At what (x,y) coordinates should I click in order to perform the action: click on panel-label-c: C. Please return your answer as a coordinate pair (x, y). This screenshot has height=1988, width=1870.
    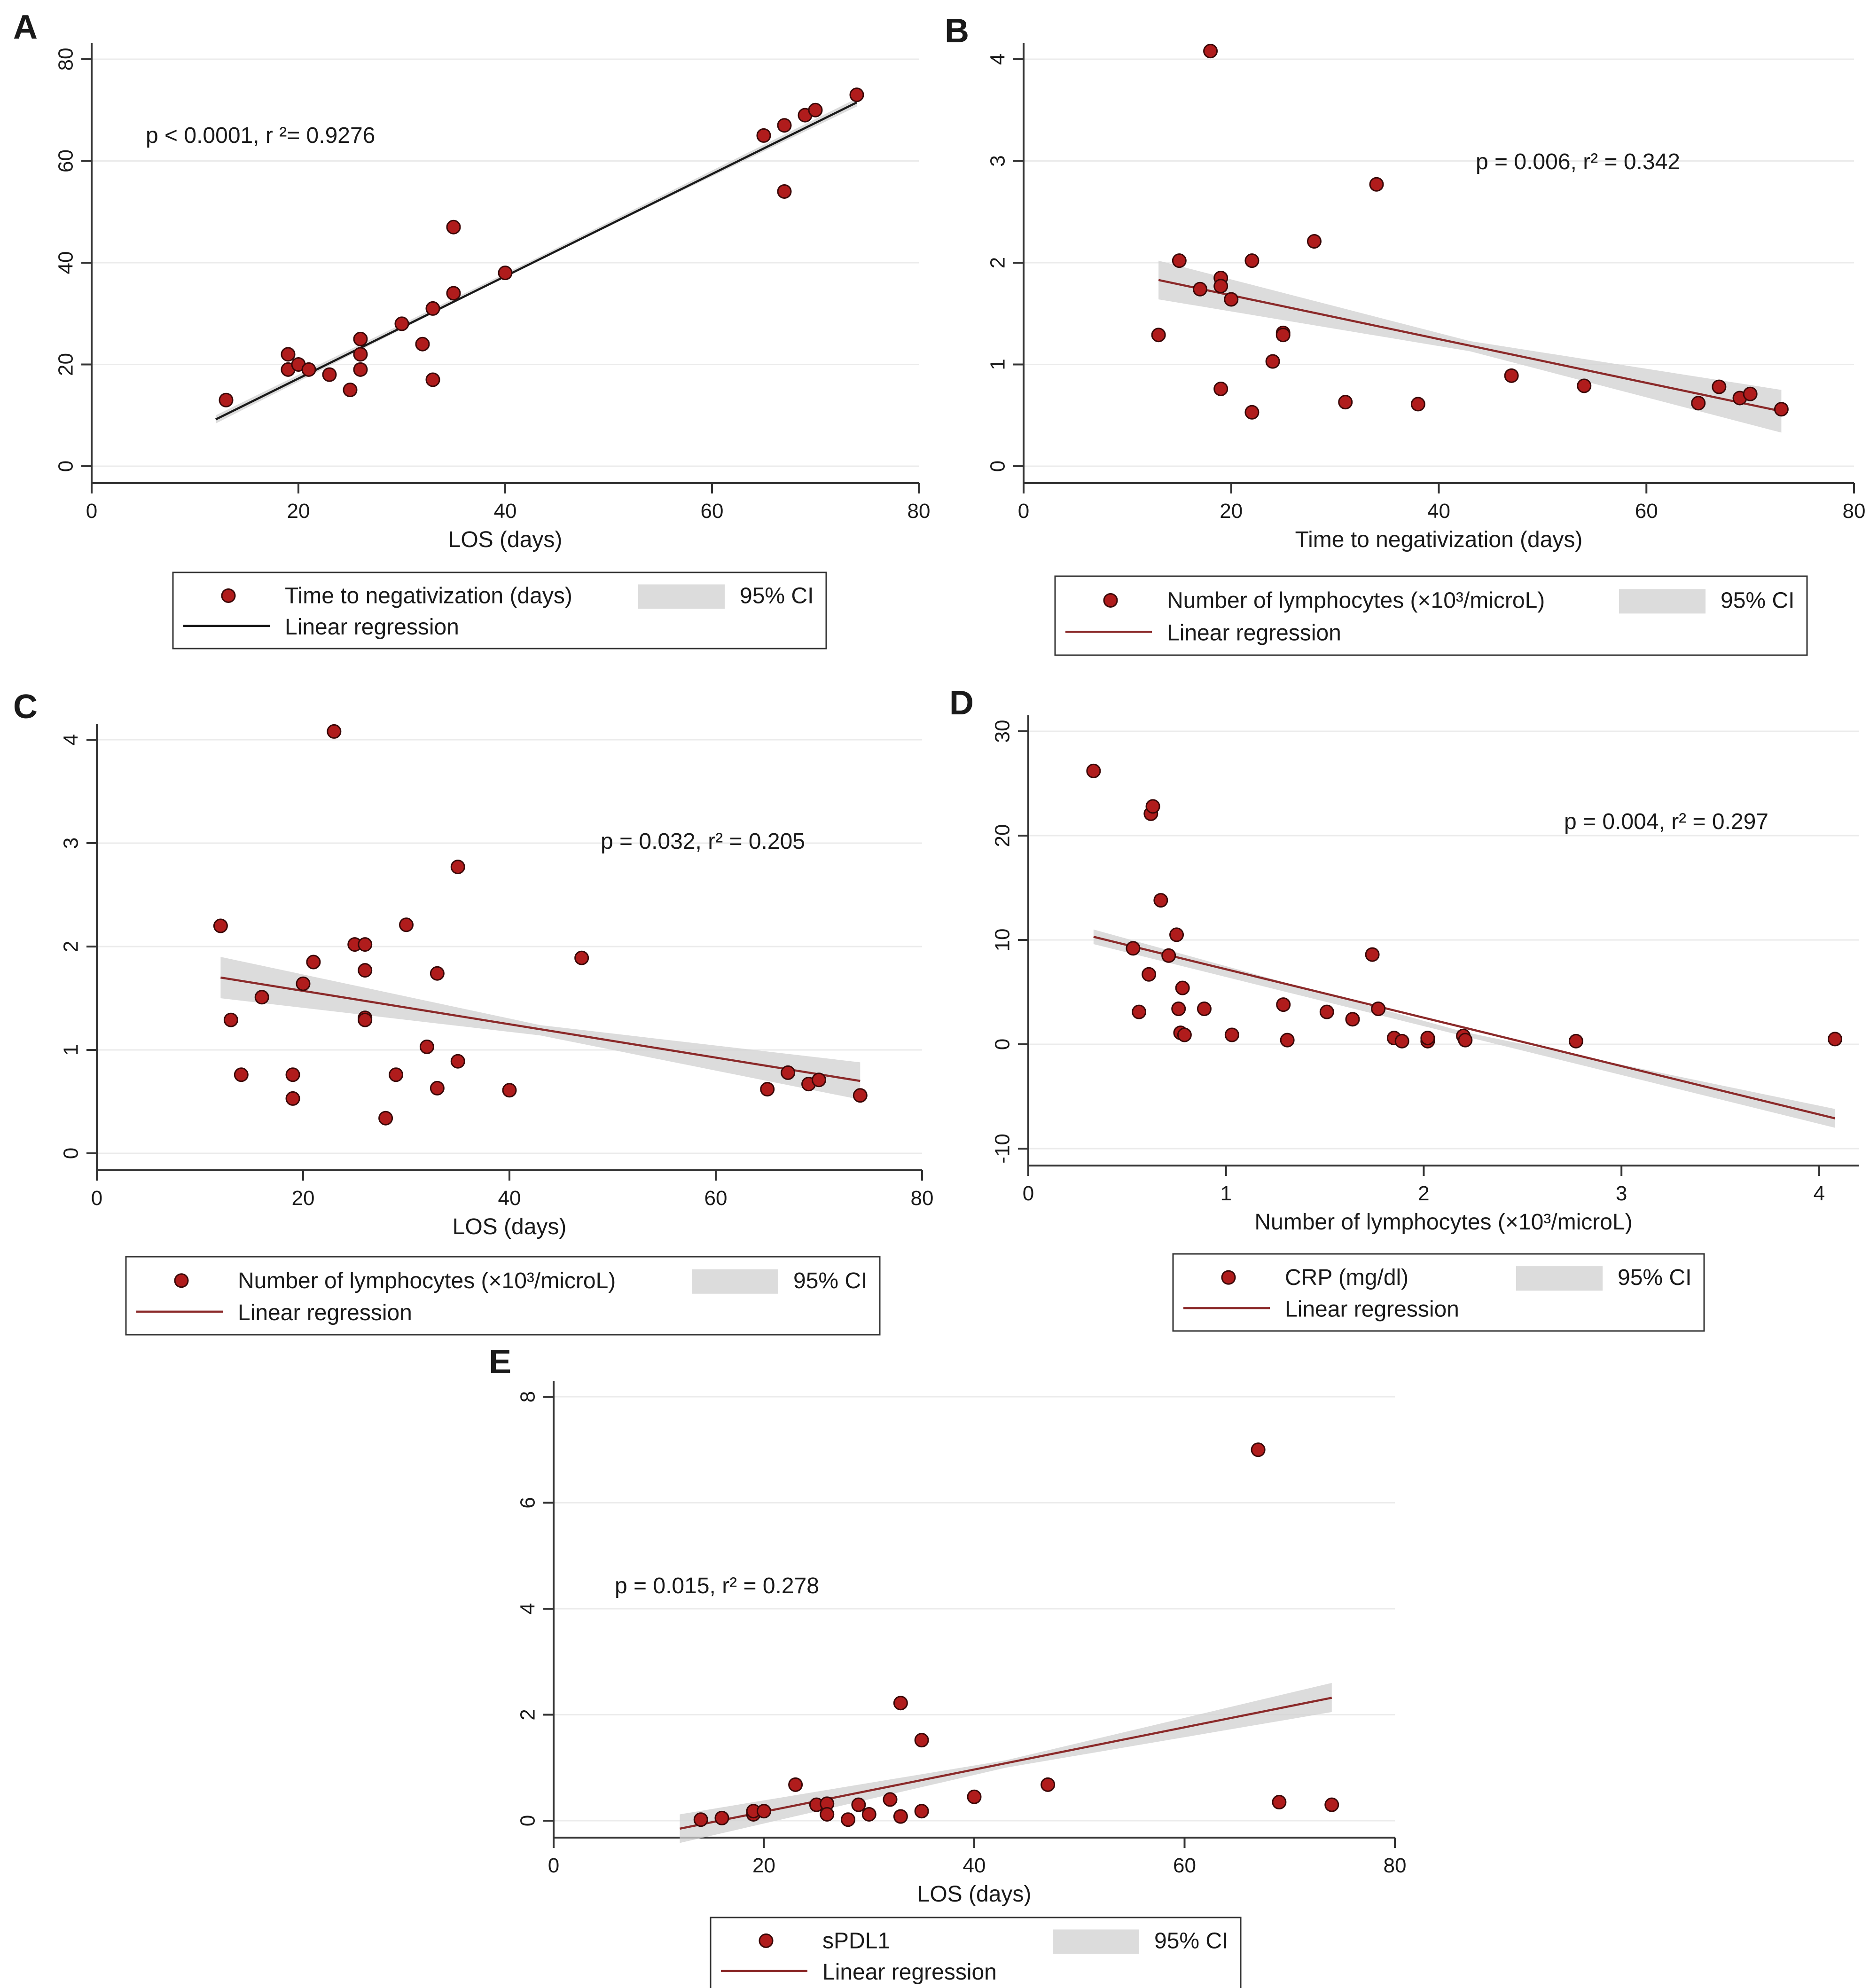
    Looking at the image, I should click on (26, 707).